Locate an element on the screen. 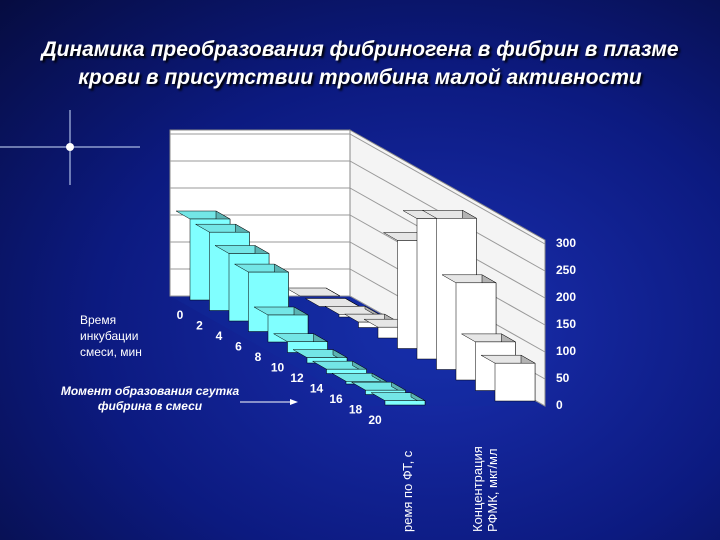 This screenshot has height=540, width=720. sparkle is located at coordinates (70, 147).